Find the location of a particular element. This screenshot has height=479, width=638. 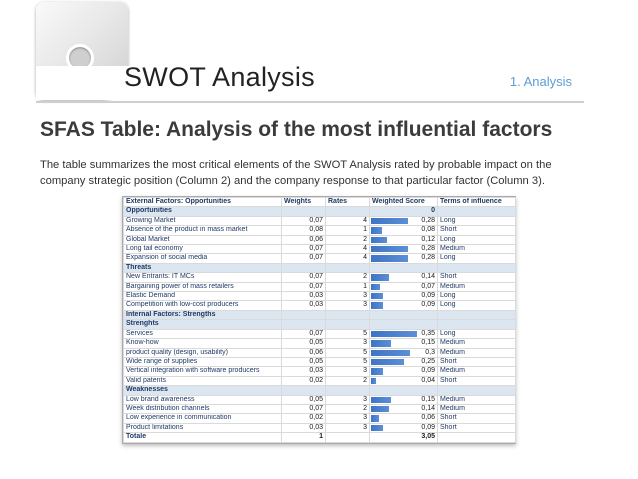

cell-weighted-score: 0,12 is located at coordinates (403, 240).